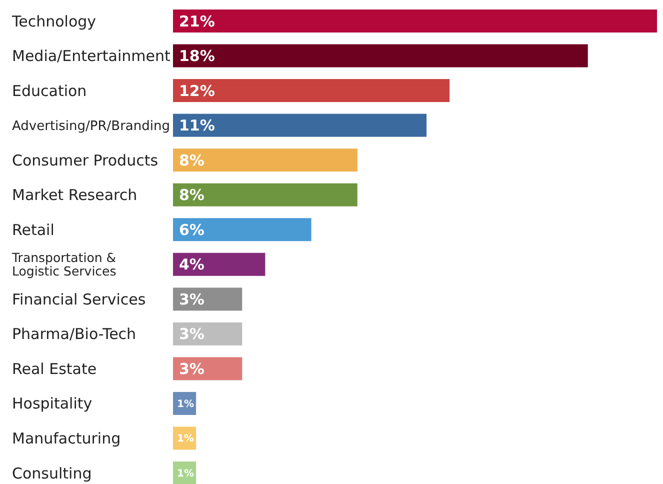  What do you see at coordinates (191, 265) in the screenshot?
I see `data-label: 4%` at bounding box center [191, 265].